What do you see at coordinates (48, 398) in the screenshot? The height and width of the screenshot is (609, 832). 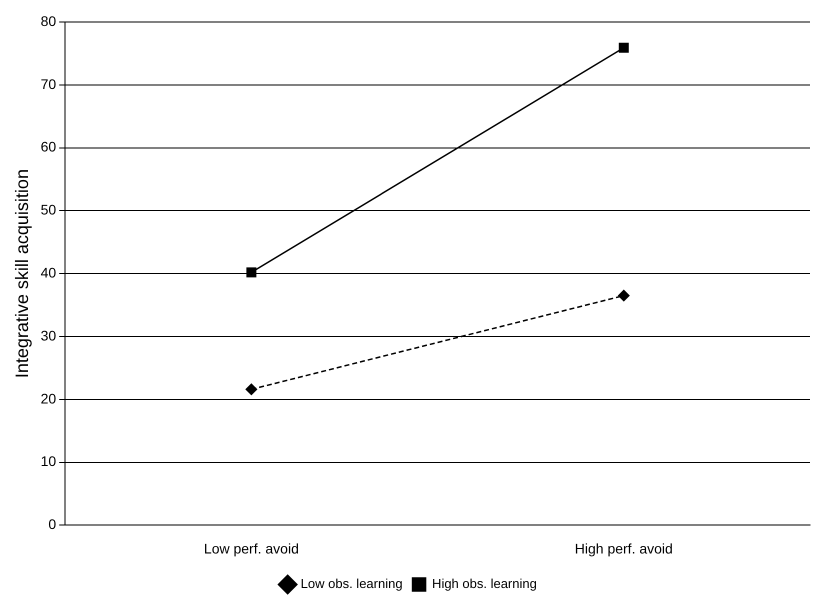 I see `y-tick-label: 20` at bounding box center [48, 398].